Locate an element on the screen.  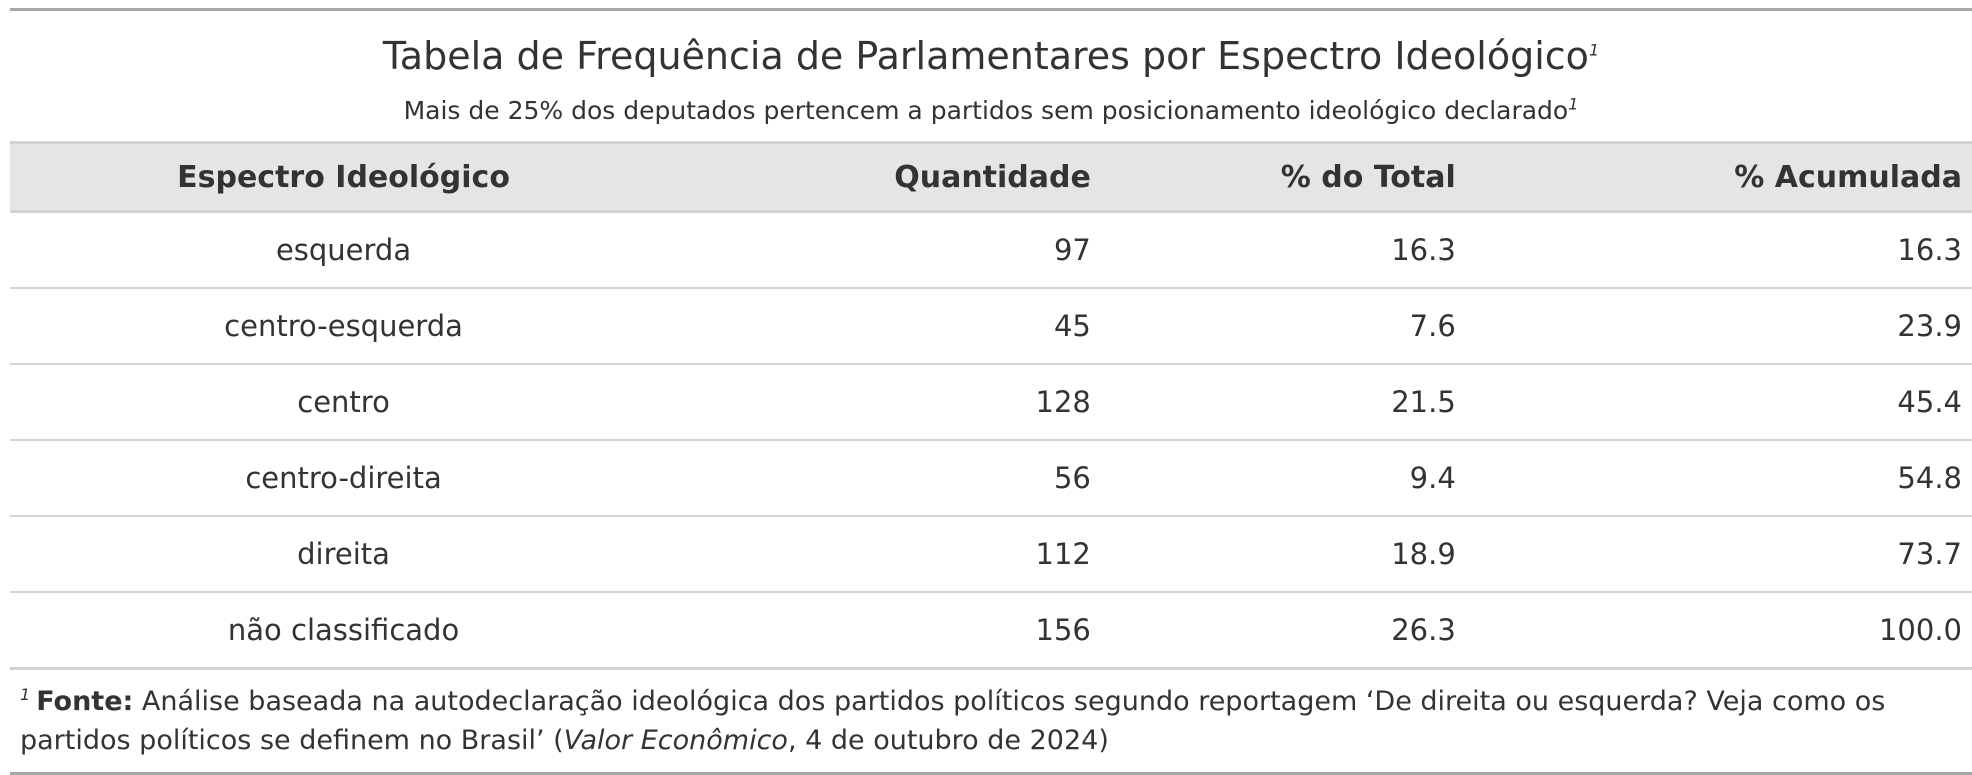
column-header-pct-total: % do Total is located at coordinates (1283, 177).